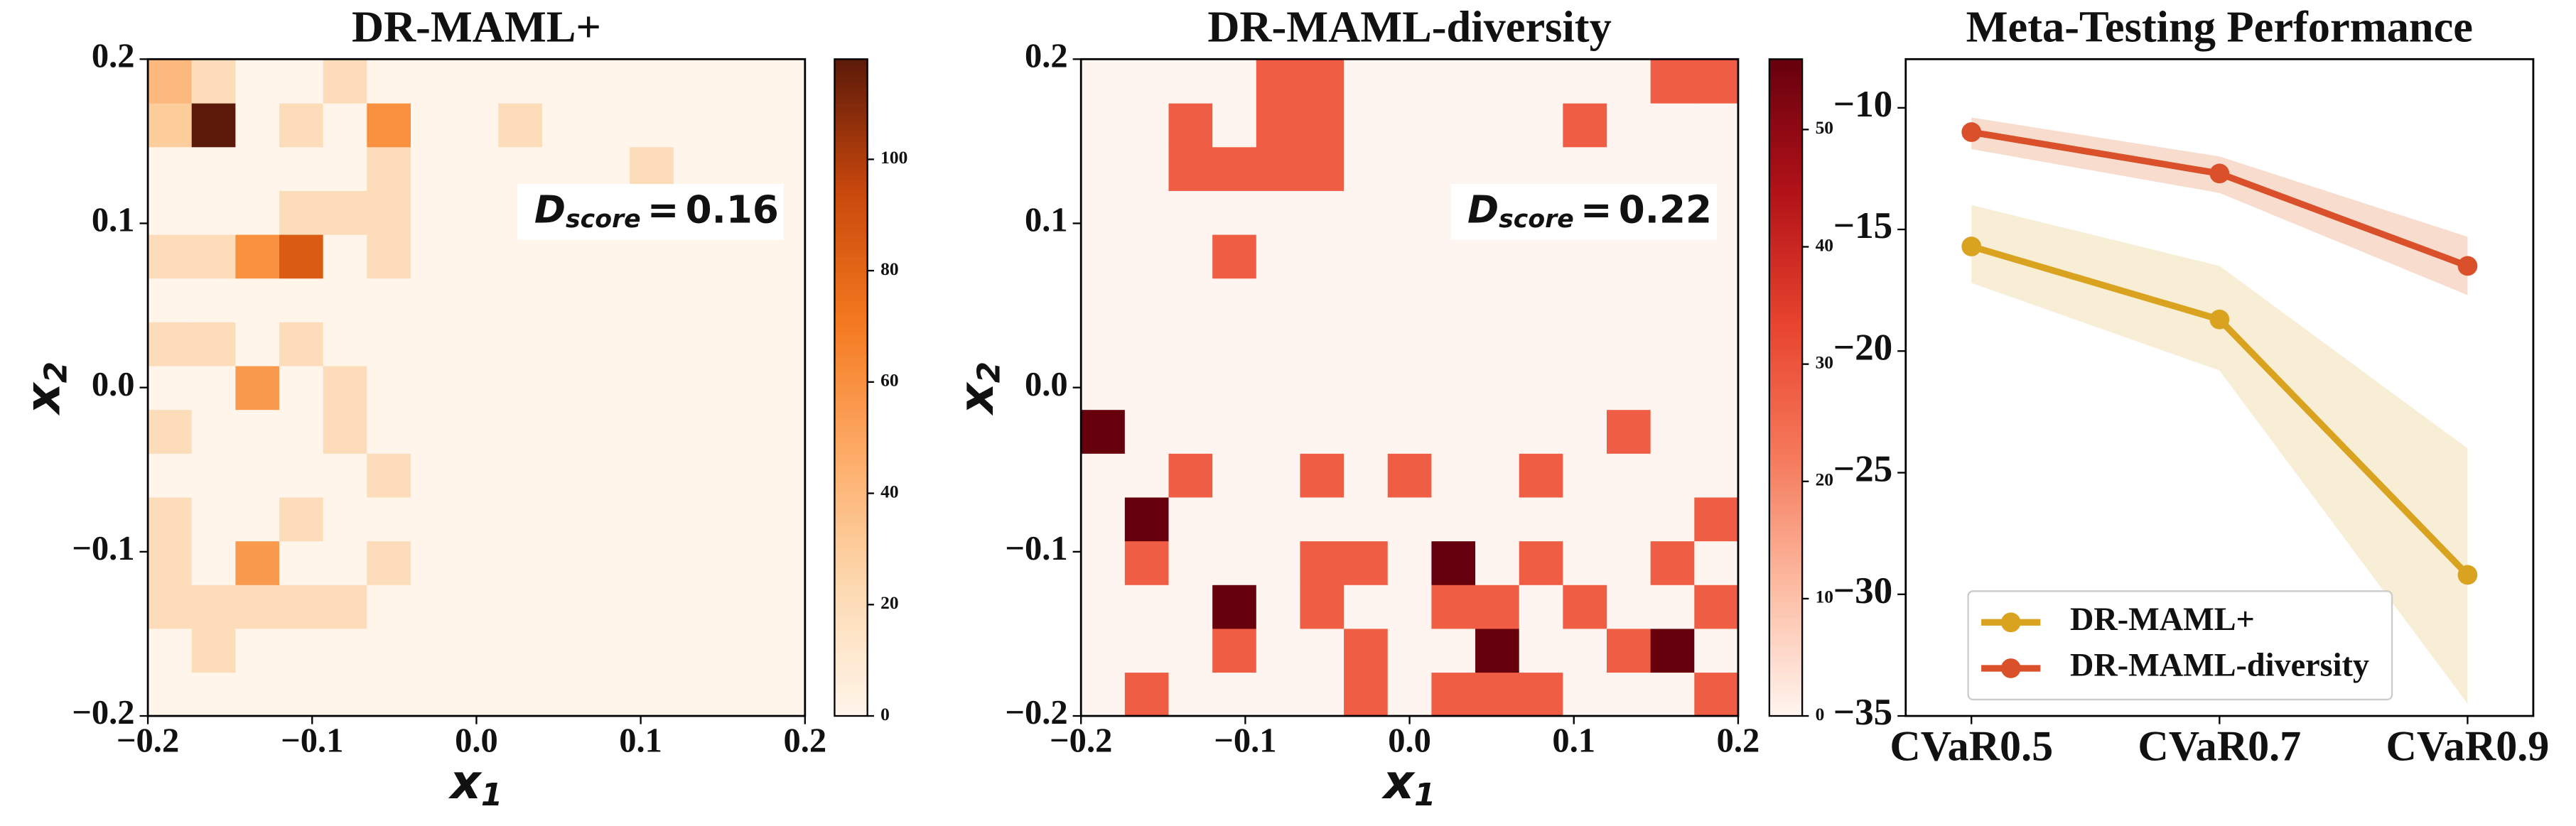 This screenshot has height=826, width=2576. I want to click on y-tick-label: 0.1, so click(1046, 220).